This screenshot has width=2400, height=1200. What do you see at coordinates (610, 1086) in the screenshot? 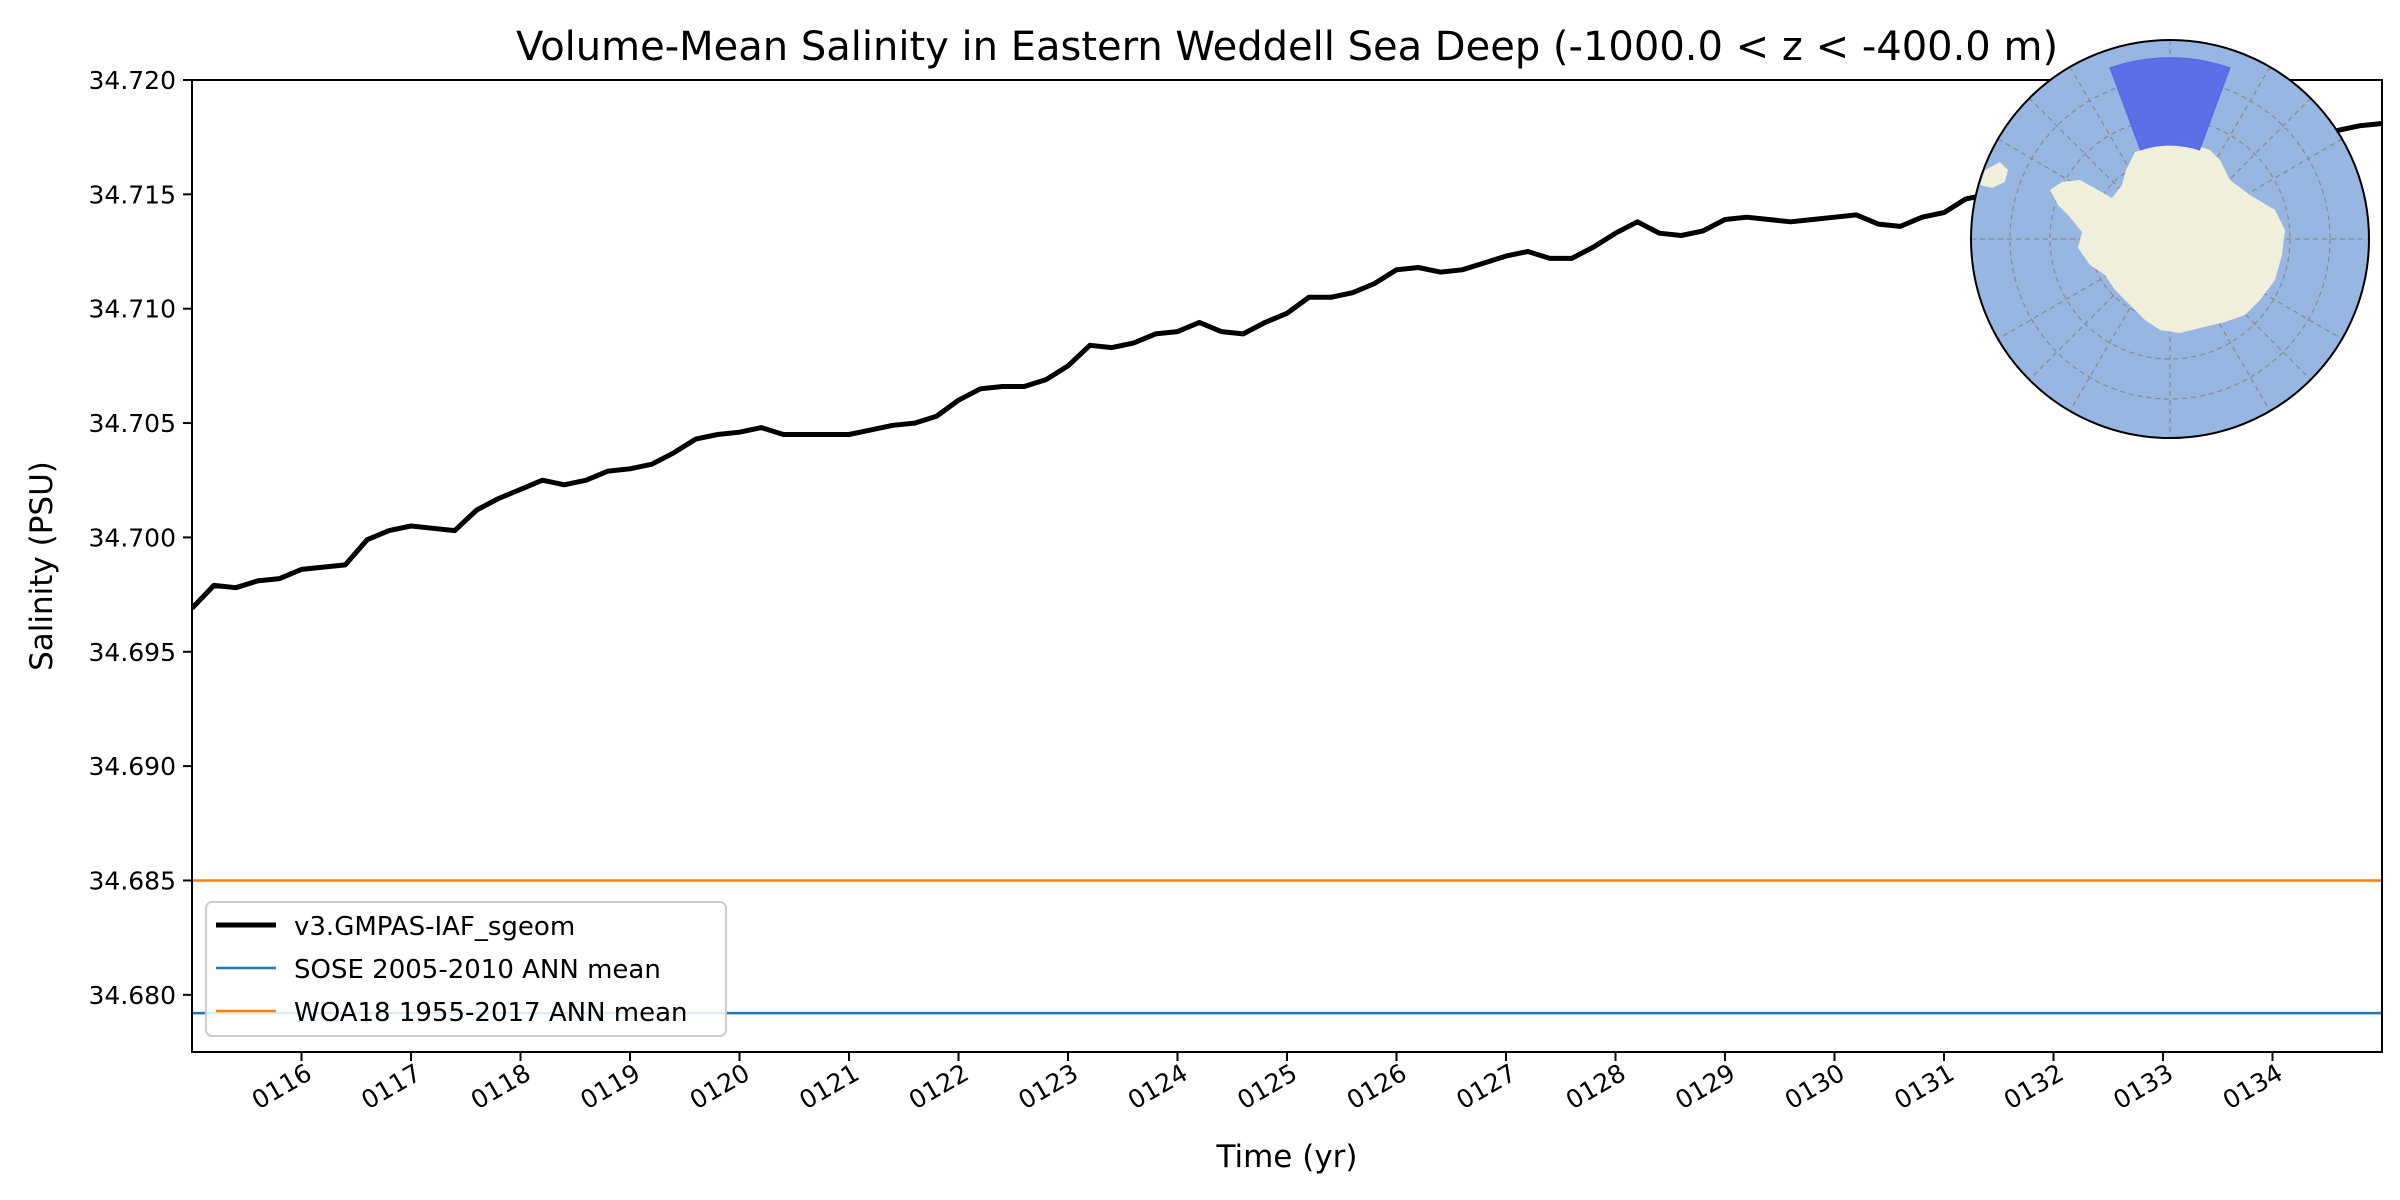
I see `x-tick-label: 0119` at bounding box center [610, 1086].